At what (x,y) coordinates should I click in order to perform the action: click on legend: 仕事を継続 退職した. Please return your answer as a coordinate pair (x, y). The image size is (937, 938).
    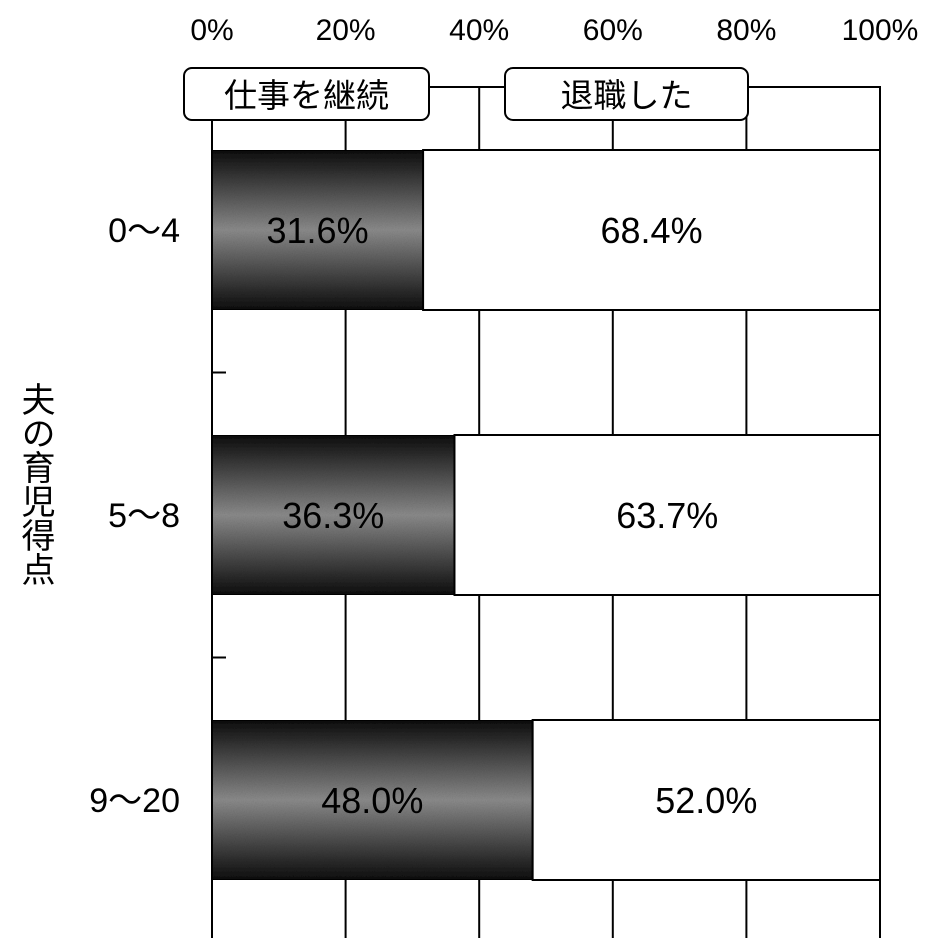
    Looking at the image, I should click on (466, 94).